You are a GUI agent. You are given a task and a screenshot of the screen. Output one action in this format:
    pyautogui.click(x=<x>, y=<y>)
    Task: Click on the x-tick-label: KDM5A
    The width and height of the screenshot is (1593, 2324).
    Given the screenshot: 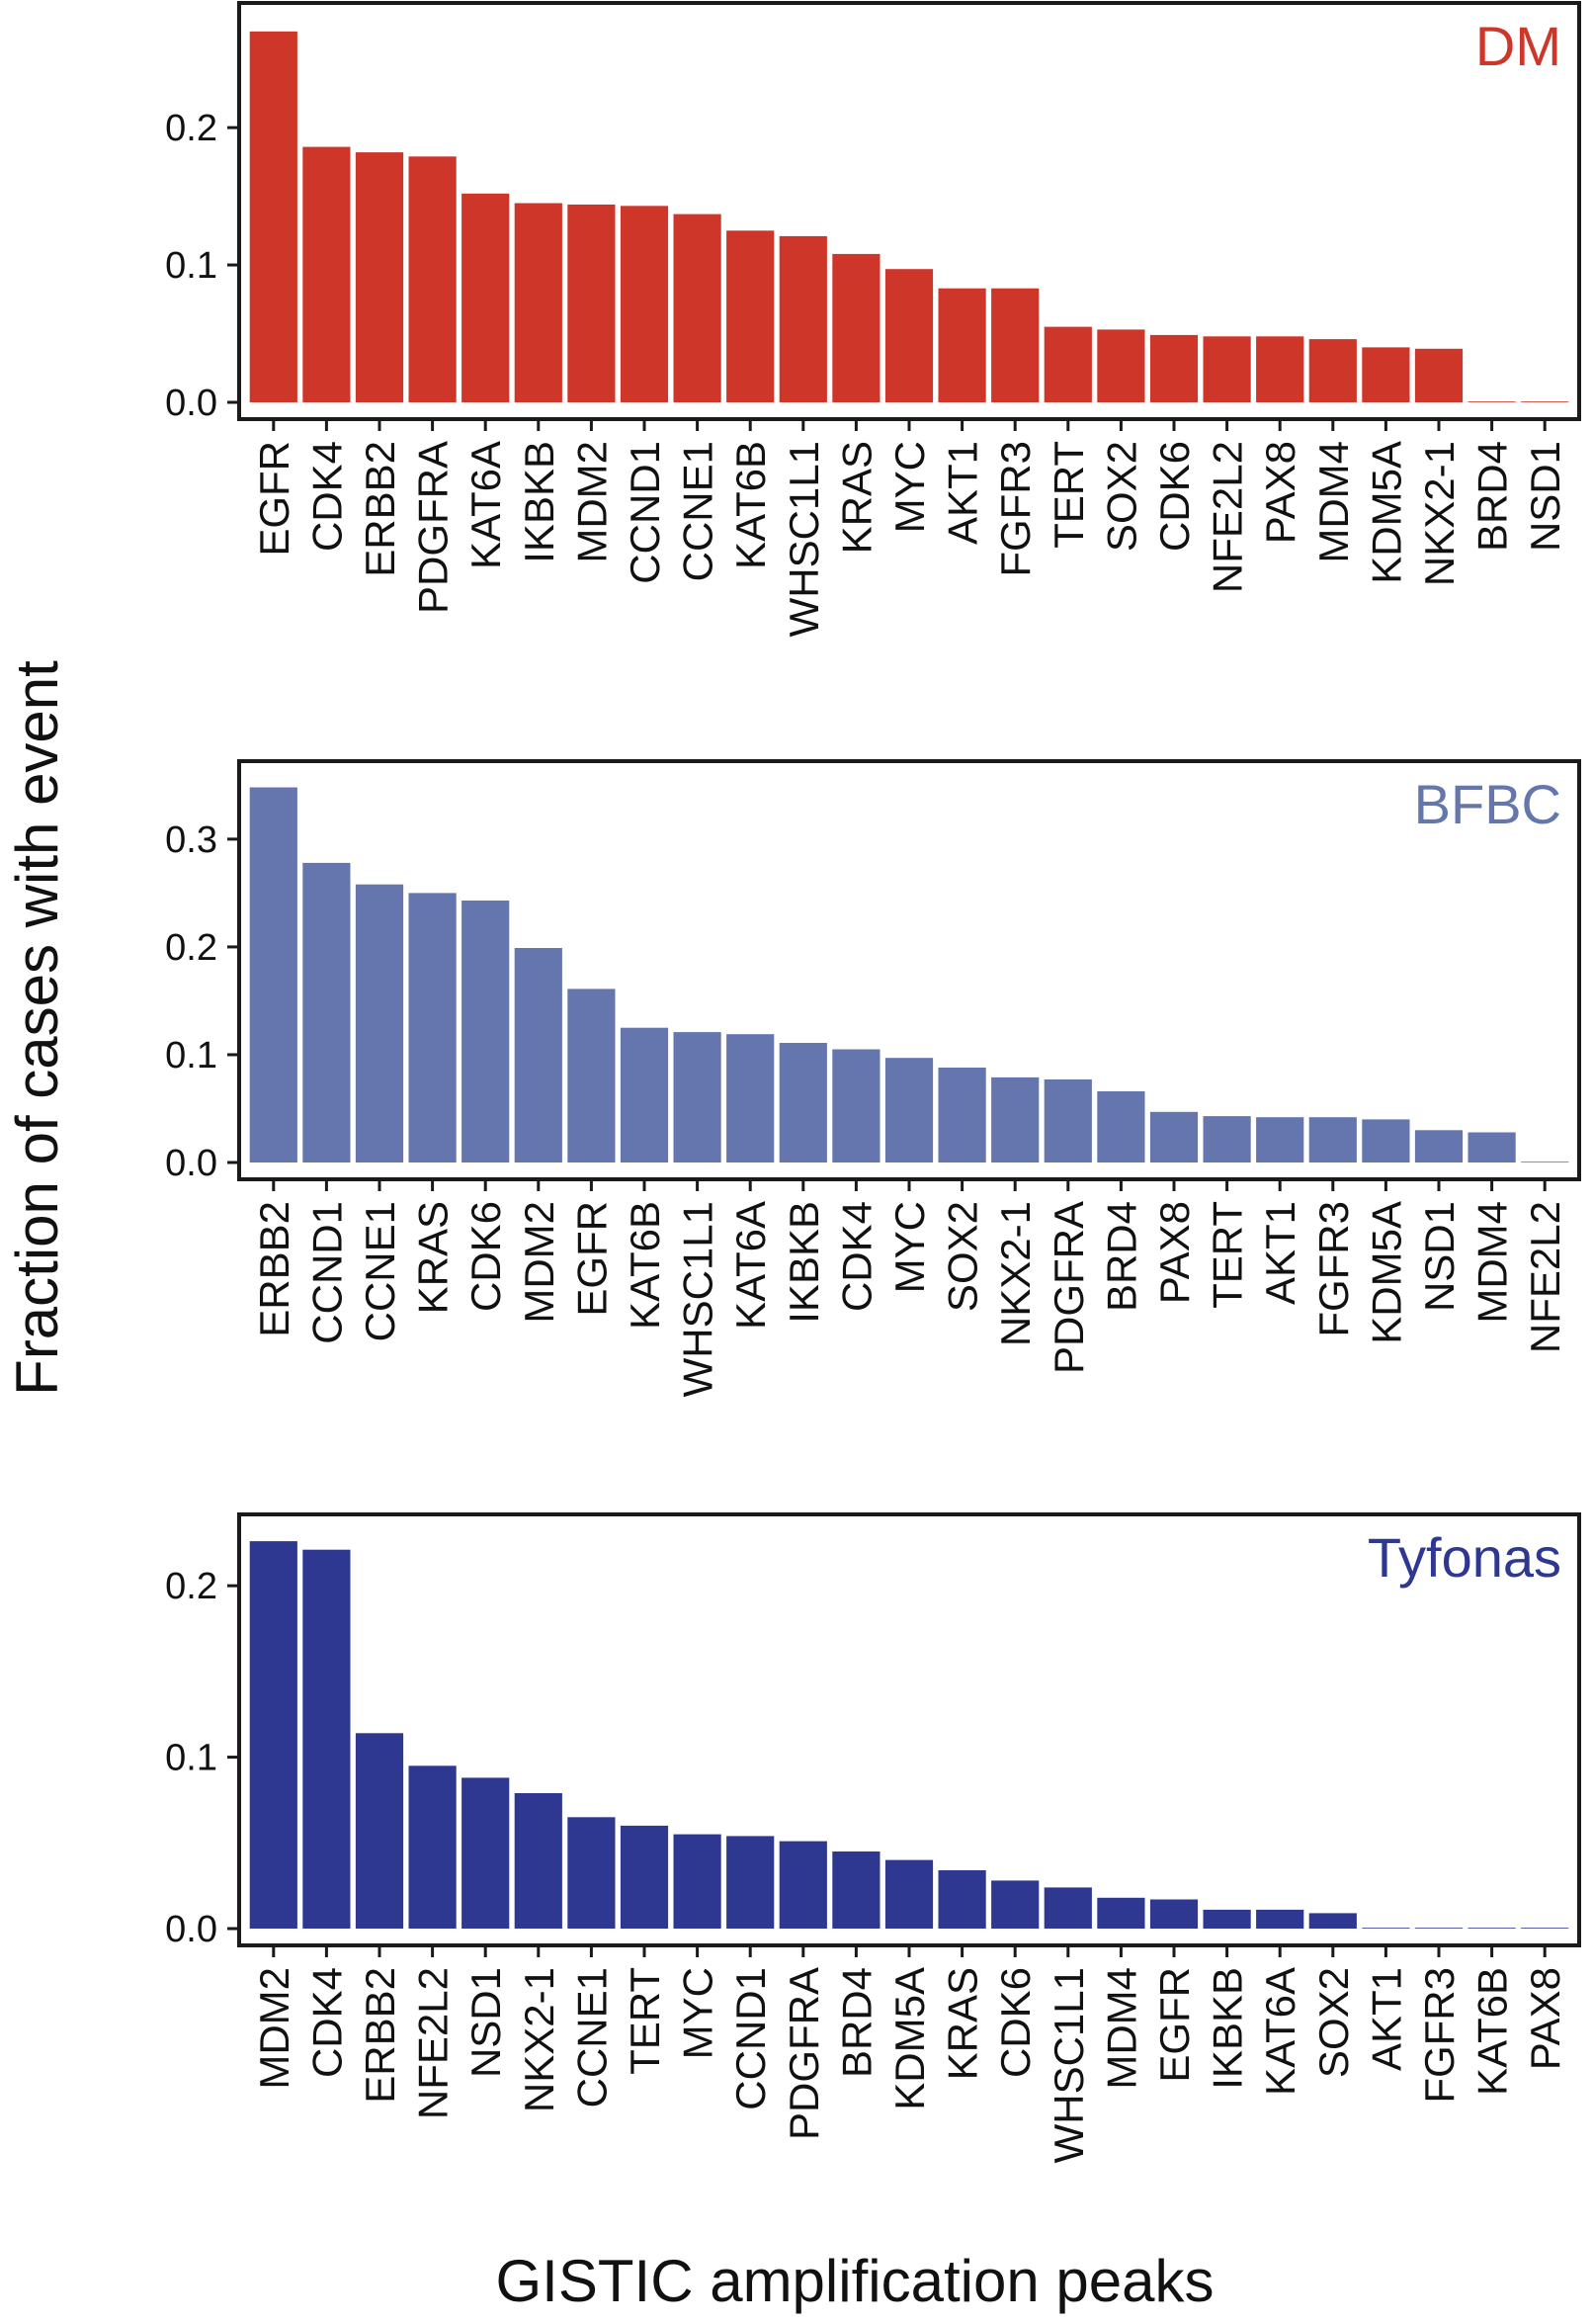 What is the action you would take?
    pyautogui.click(x=1386, y=1272)
    